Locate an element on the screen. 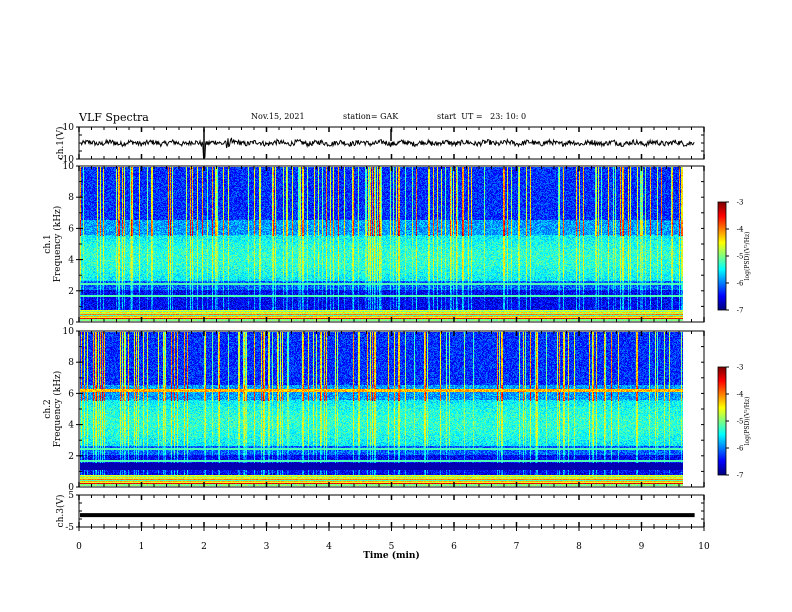 This screenshot has width=792, height=612. ch1-colorbar is located at coordinates (722, 256).